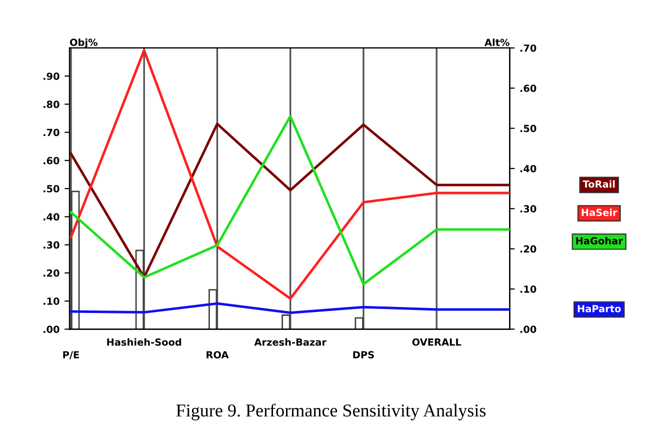 This screenshot has height=436, width=662. What do you see at coordinates (52, 132) in the screenshot?
I see `y-tick-label: .70` at bounding box center [52, 132].